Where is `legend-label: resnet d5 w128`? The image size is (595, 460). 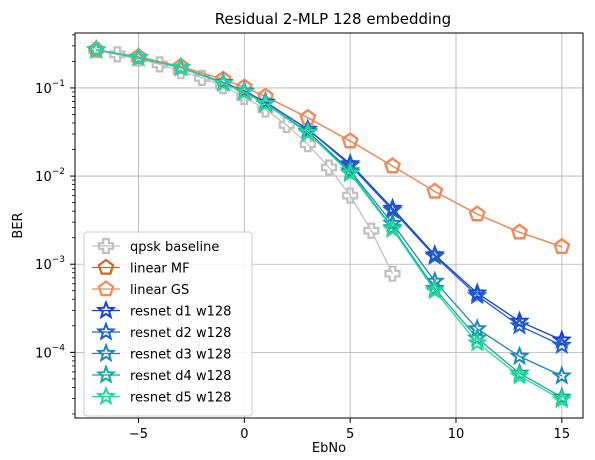 legend-label: resnet d5 w128 is located at coordinates (180, 398).